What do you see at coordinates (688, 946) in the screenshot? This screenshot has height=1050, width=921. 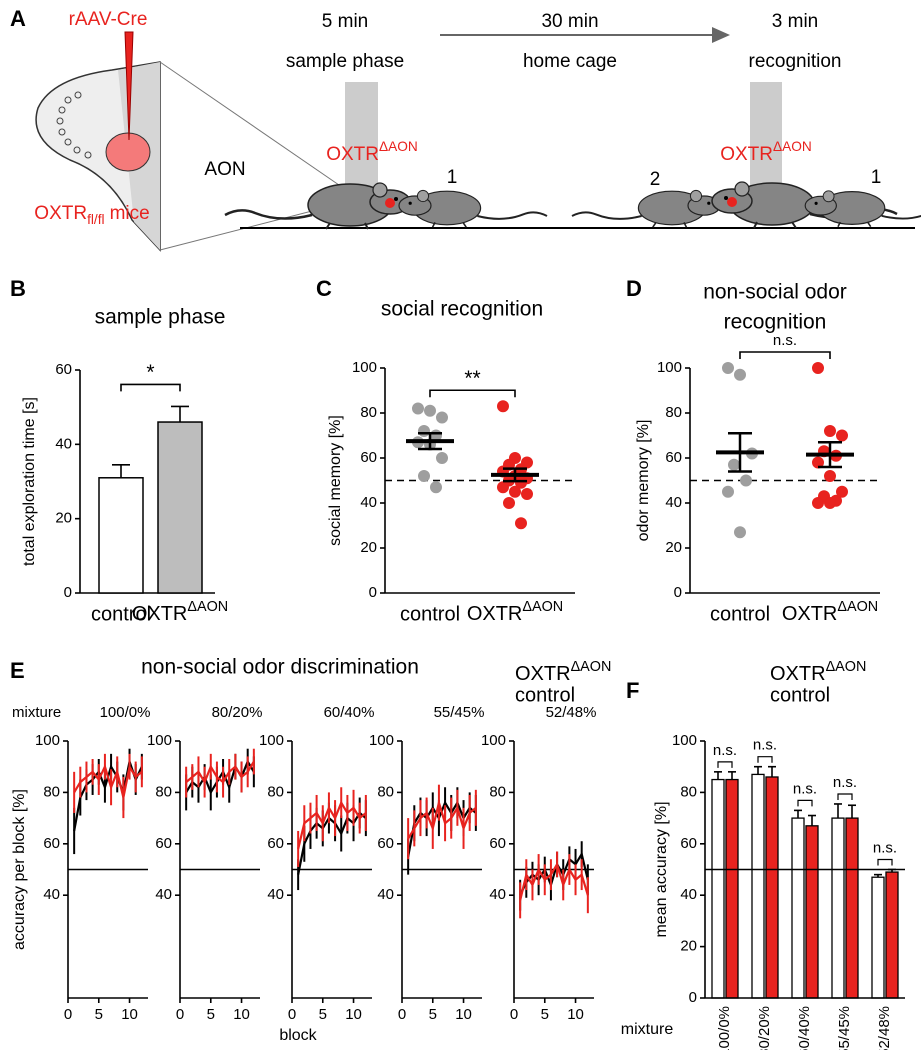 I see `y-tick-label: 20` at bounding box center [688, 946].